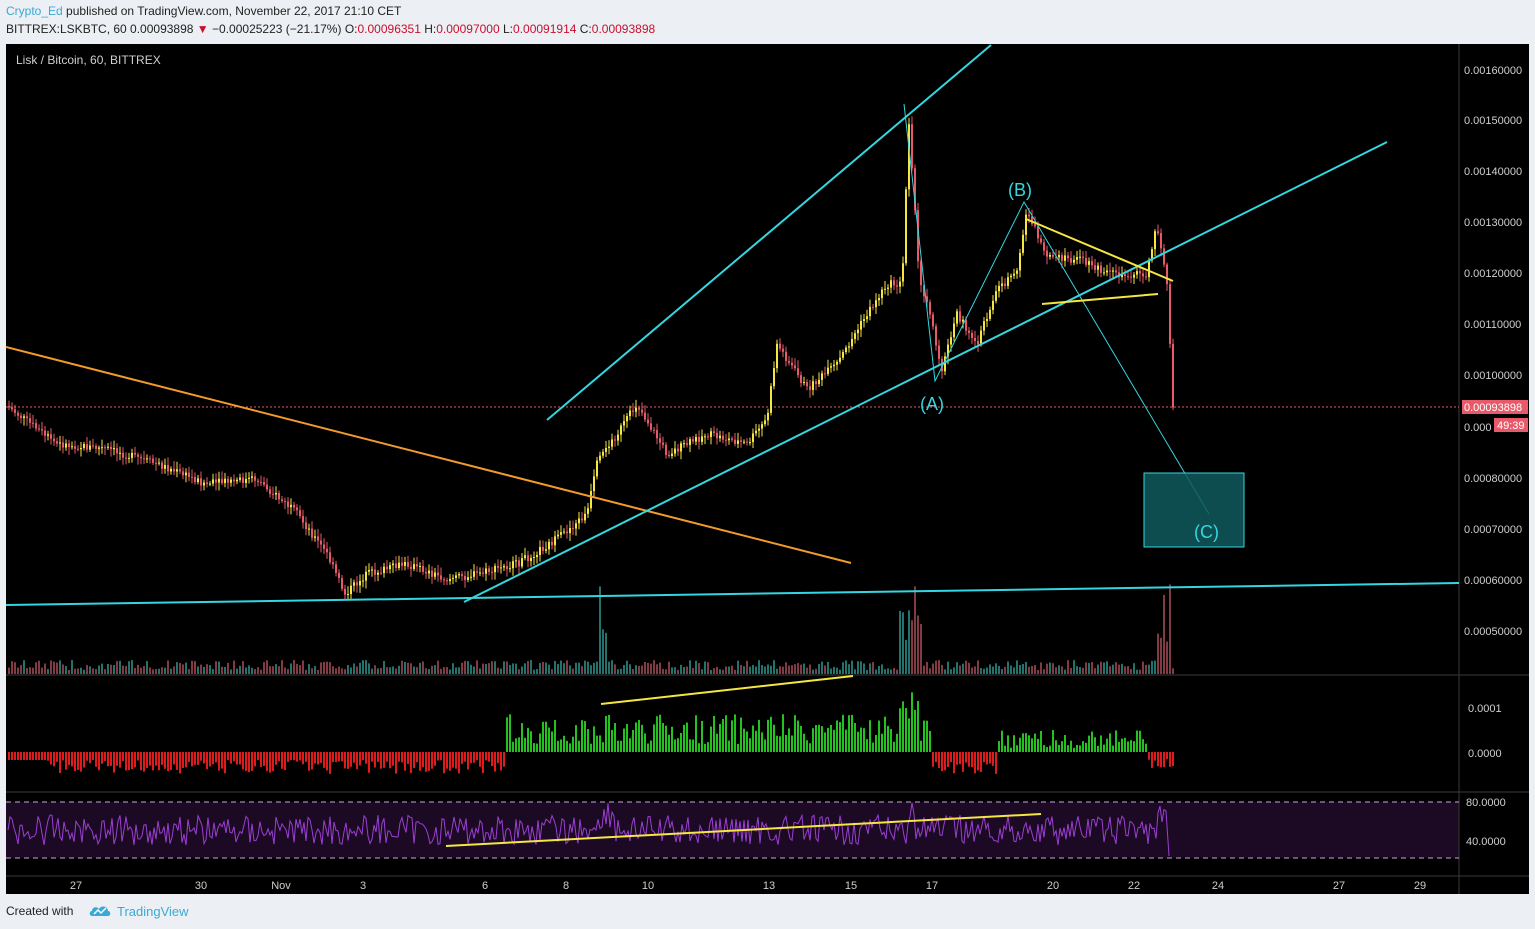  I want to click on footer: Created with TradingView, so click(767, 911).